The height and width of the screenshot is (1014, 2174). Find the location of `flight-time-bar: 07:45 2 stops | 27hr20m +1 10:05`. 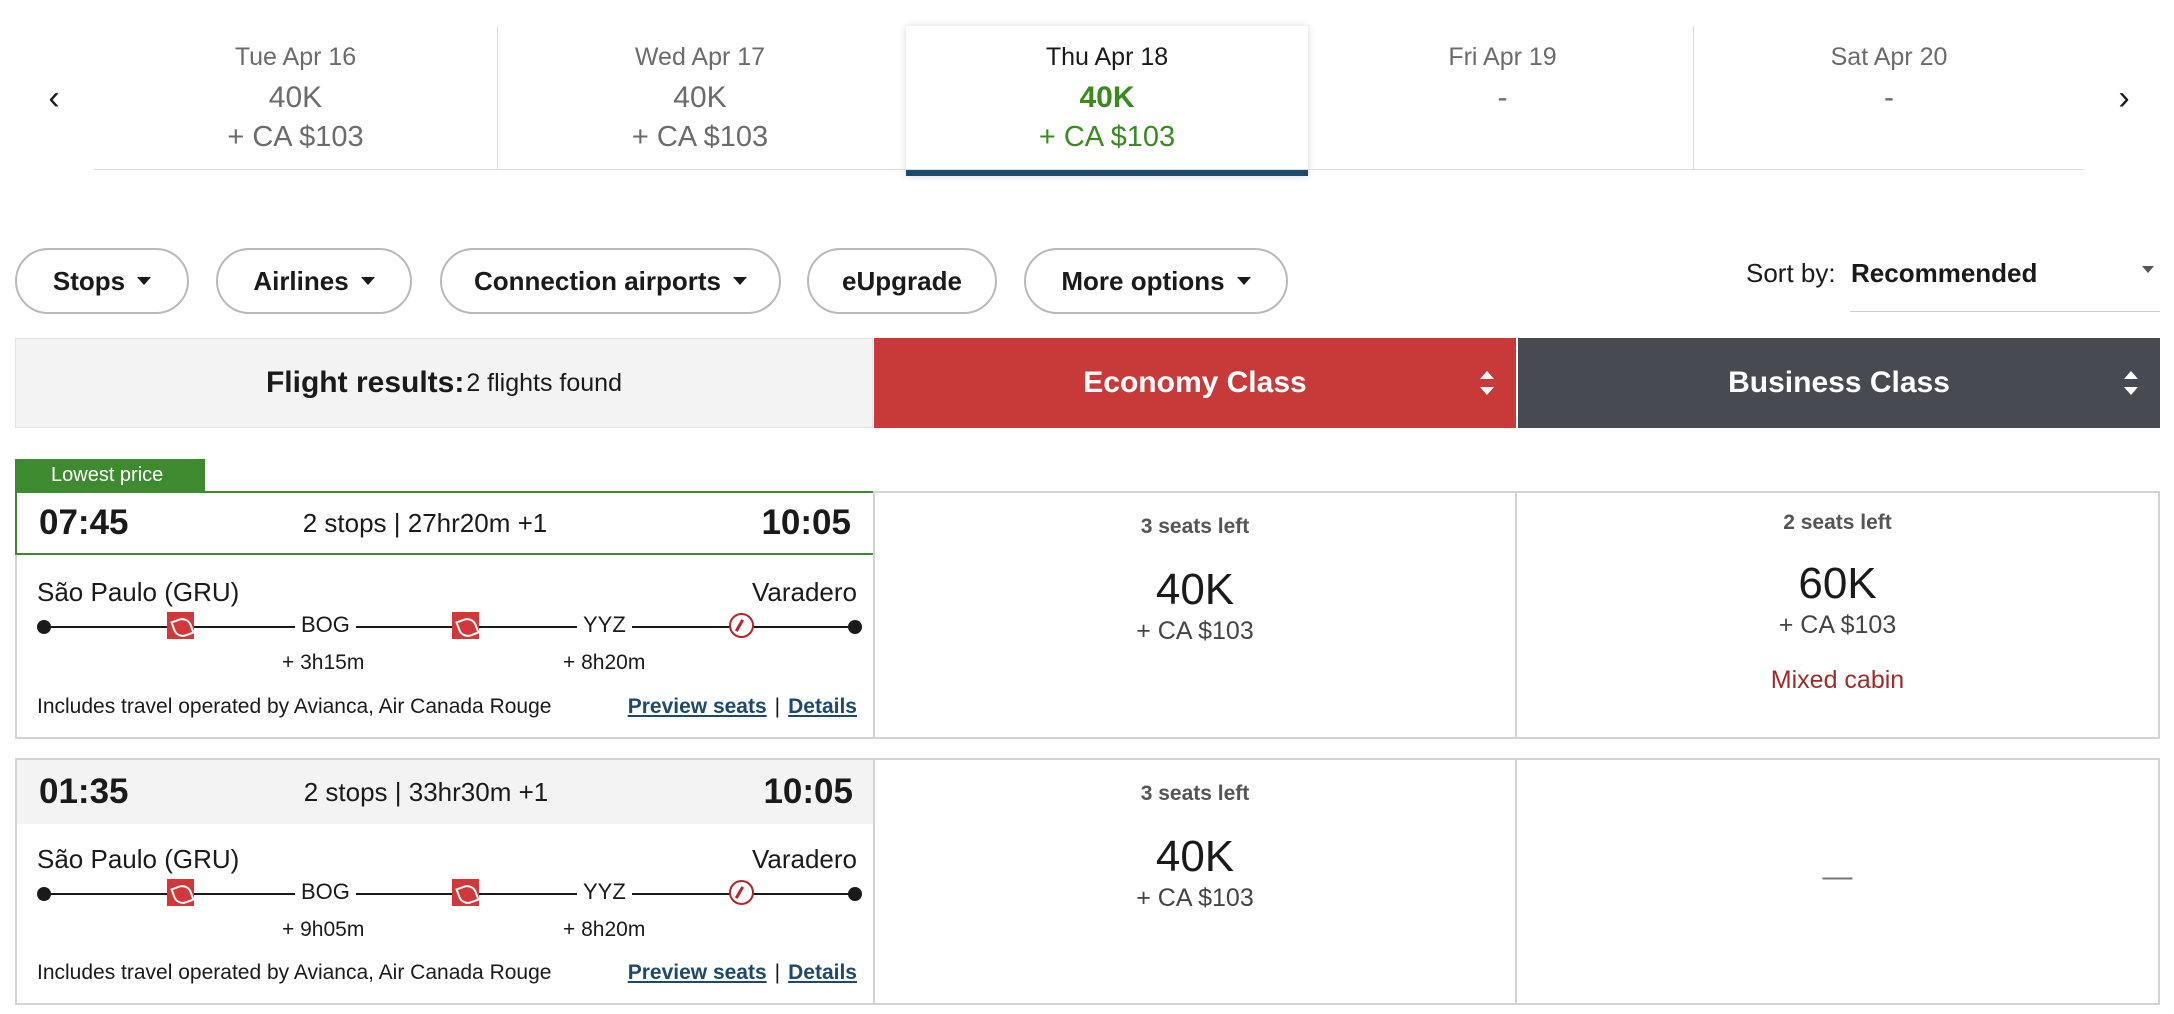

flight-time-bar: 07:45 2 stops | 27hr20m +1 10:05 is located at coordinates (445, 523).